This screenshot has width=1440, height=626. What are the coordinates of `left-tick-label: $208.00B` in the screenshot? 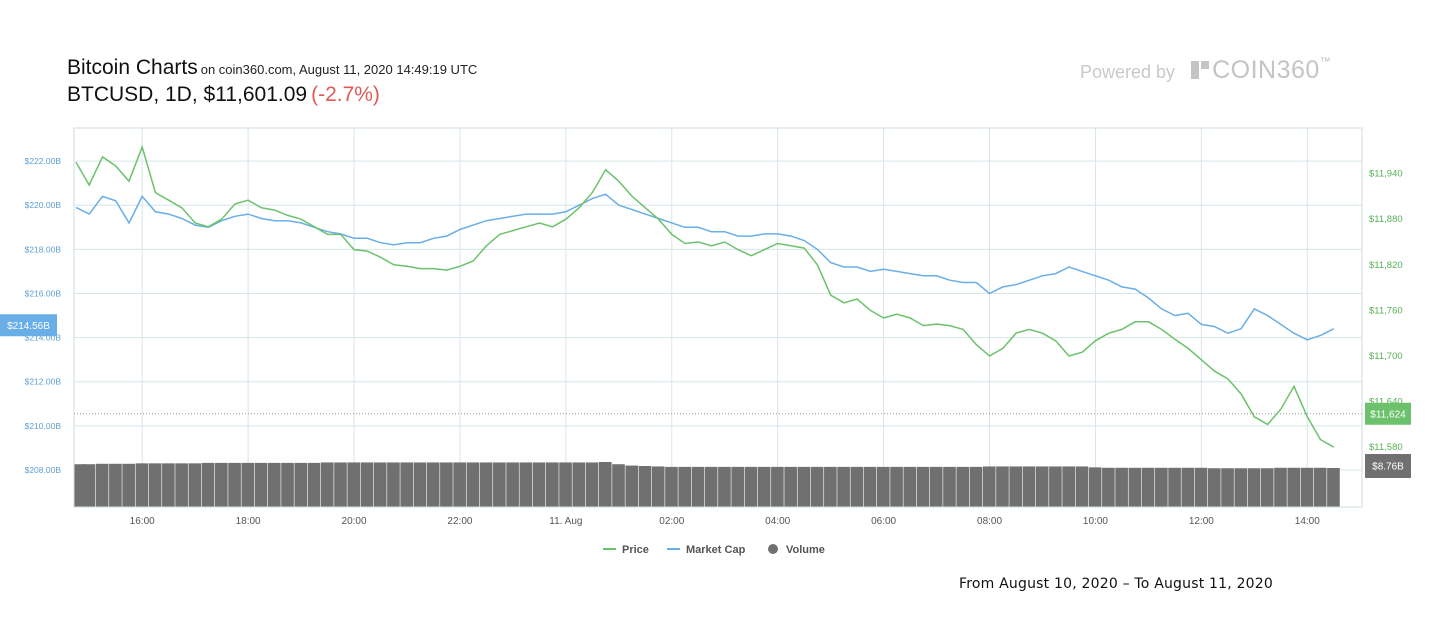 It's located at (43, 470).